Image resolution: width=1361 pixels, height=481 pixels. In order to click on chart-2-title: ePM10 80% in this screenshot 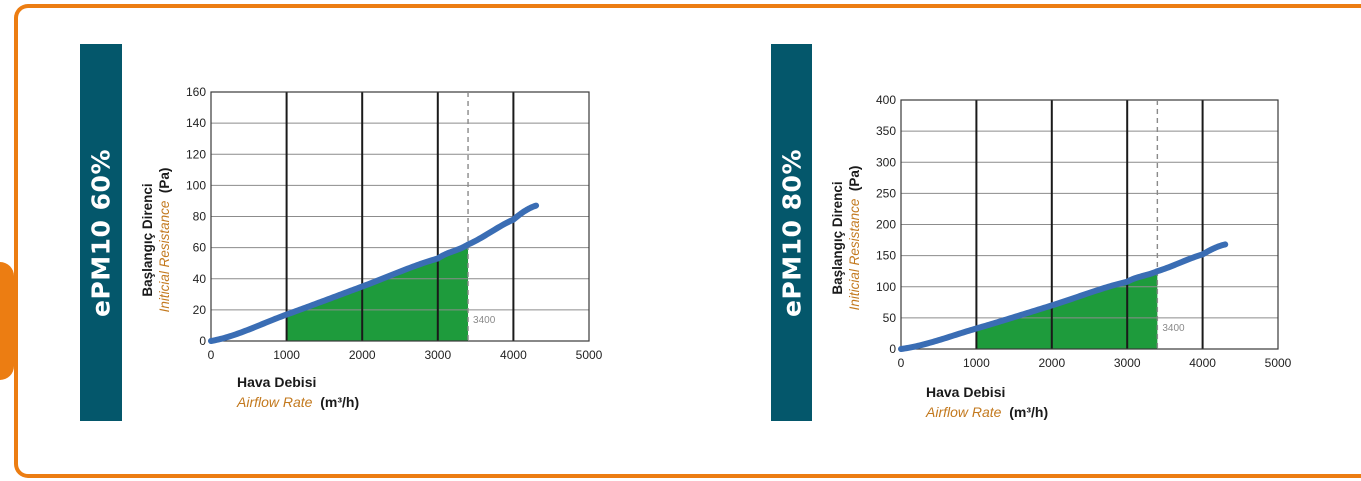, I will do `click(791, 232)`.